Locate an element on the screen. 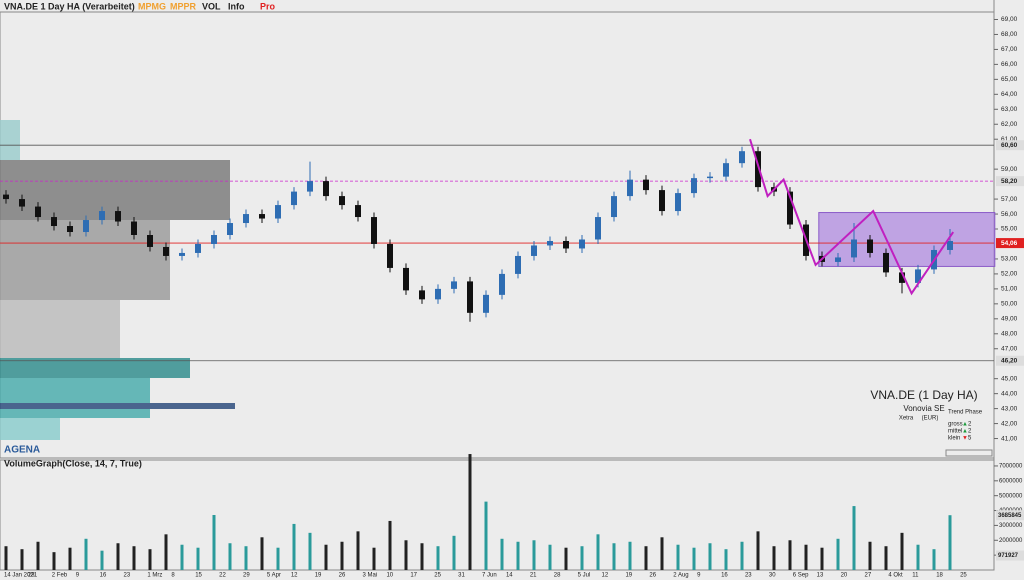 This screenshot has height=580, width=1024. info-heading: Trend Phase is located at coordinates (965, 413).